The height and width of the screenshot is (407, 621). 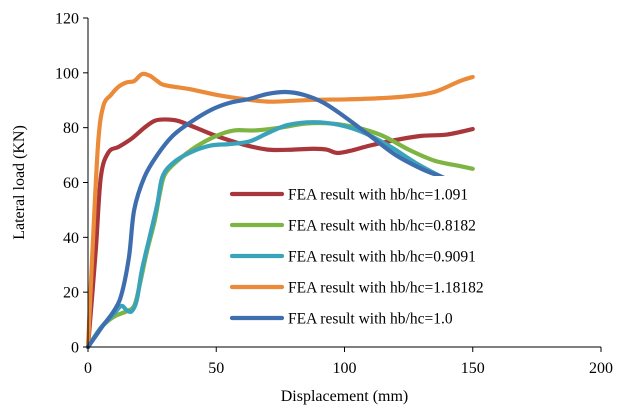 I want to click on y-tick-label: 40, so click(x=71, y=238).